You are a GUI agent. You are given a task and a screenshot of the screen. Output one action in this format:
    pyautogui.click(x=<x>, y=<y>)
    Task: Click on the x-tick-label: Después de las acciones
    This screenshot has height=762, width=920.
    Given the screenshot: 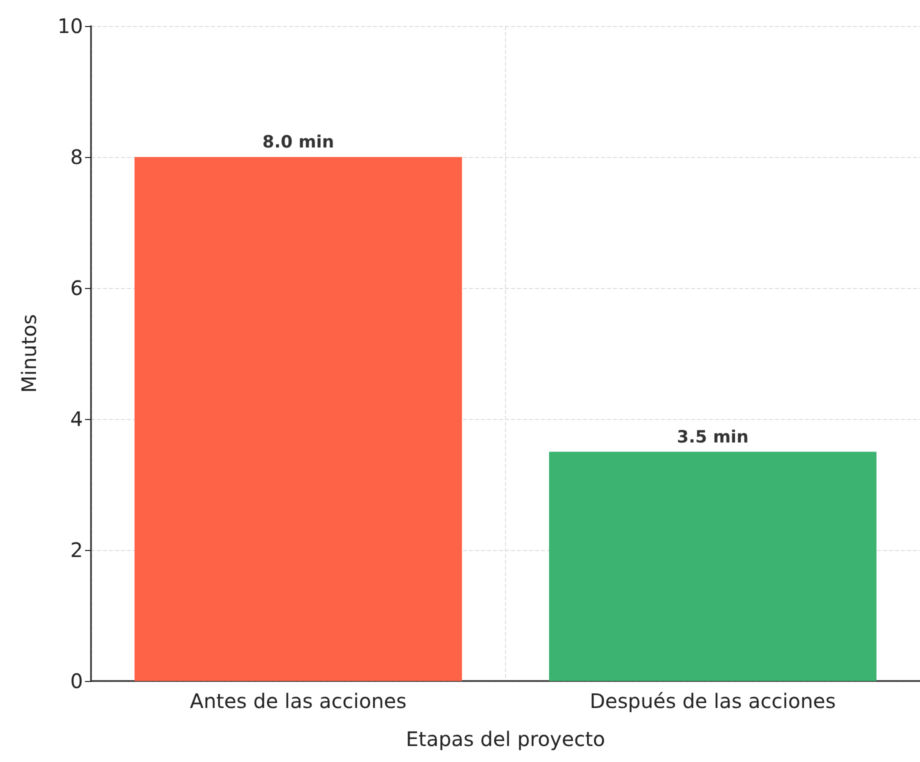 What is the action you would take?
    pyautogui.click(x=713, y=701)
    